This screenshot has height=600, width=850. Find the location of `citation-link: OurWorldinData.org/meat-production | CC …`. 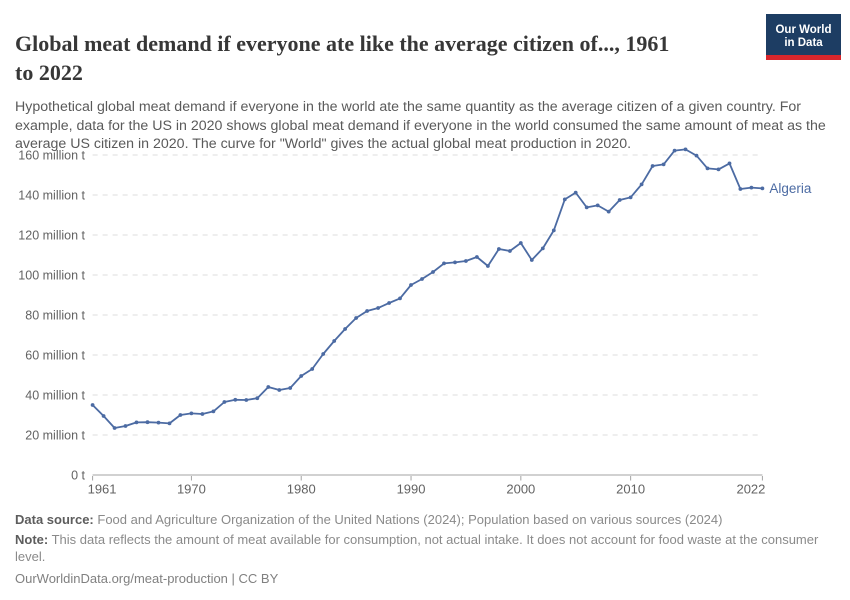

citation-link: OurWorldinData.org/meat-production | CC … is located at coordinates (147, 578).